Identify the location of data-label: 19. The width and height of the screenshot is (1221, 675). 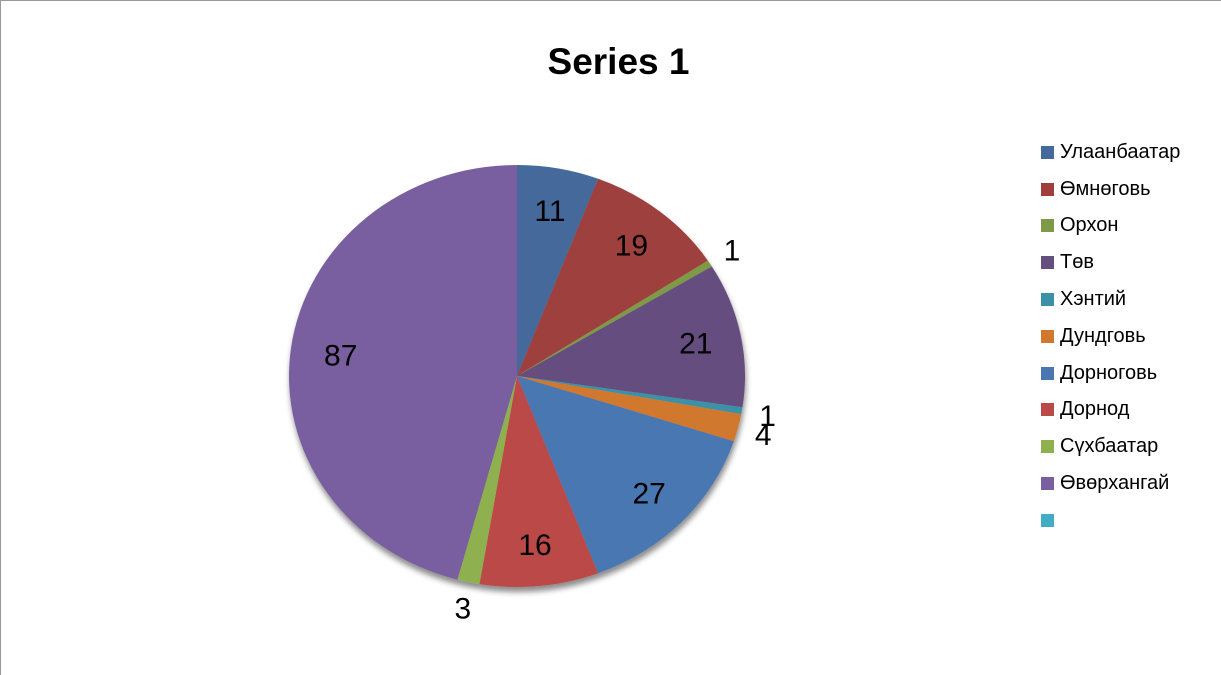
(631, 246).